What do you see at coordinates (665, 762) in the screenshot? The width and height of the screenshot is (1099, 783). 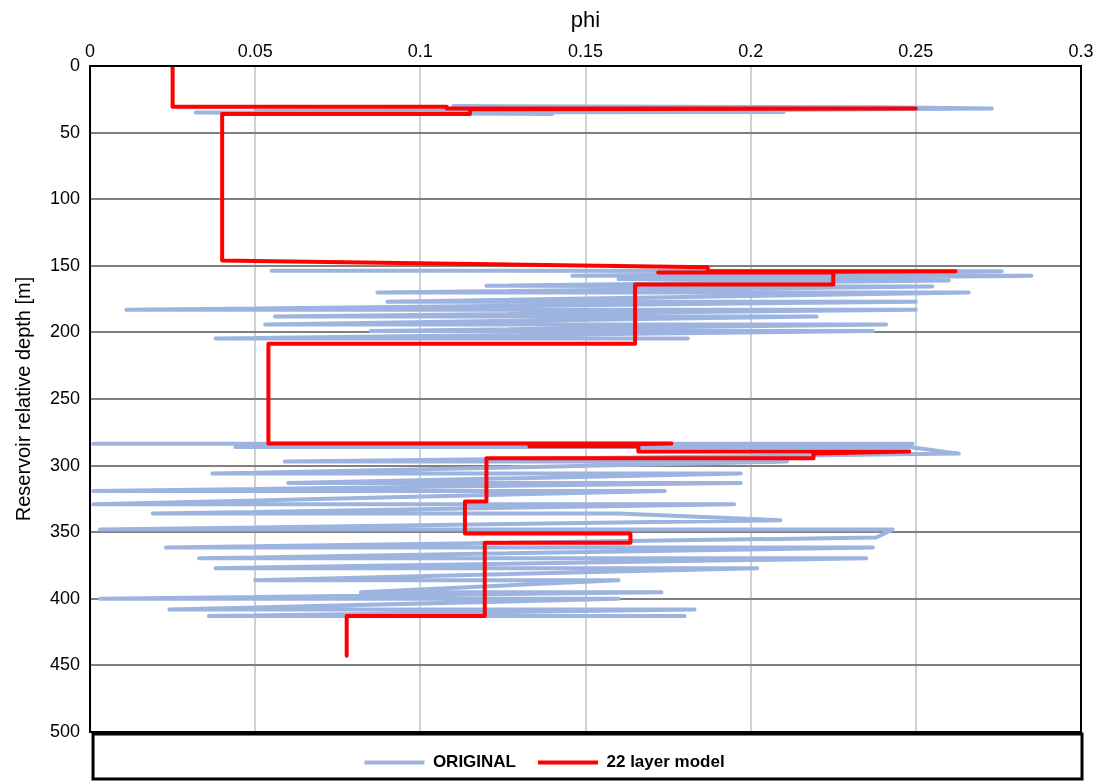 I see `legend-label: 22 layer model` at bounding box center [665, 762].